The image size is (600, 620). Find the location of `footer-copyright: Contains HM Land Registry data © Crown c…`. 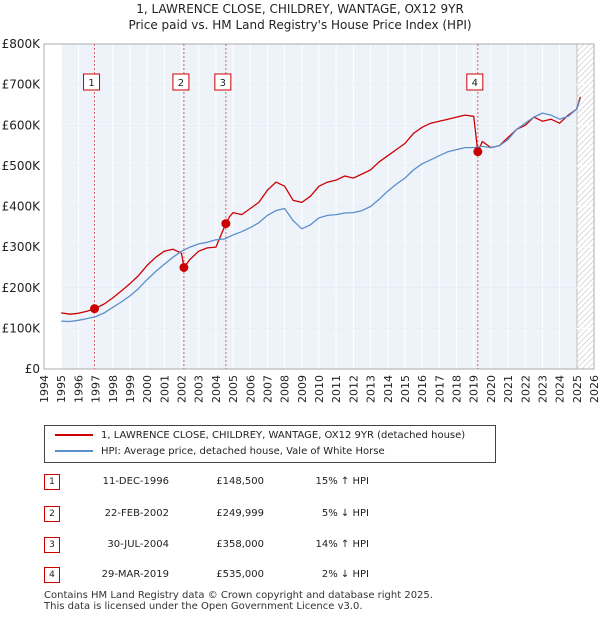

footer-copyright: Contains HM Land Registry data © Crown c… is located at coordinates (238, 595).